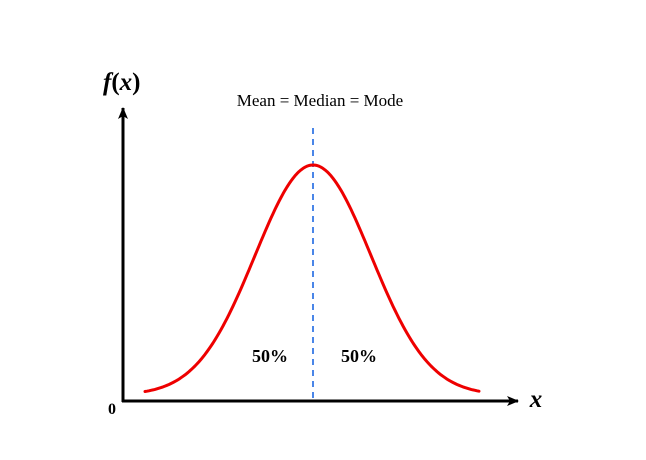 The image size is (646, 460). What do you see at coordinates (108, 82) in the screenshot?
I see `y-axis-label-f: f` at bounding box center [108, 82].